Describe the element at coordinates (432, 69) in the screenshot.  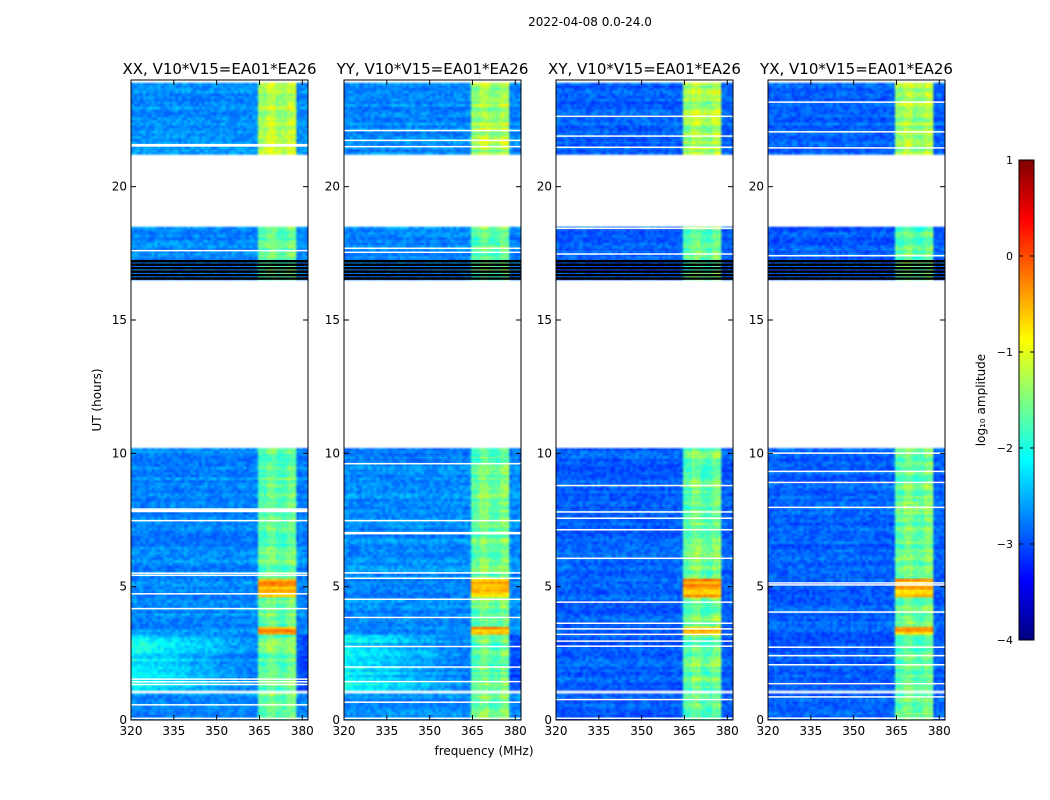
I see `panel-title: YY, V10*V15=EA01*EA26` at that location.